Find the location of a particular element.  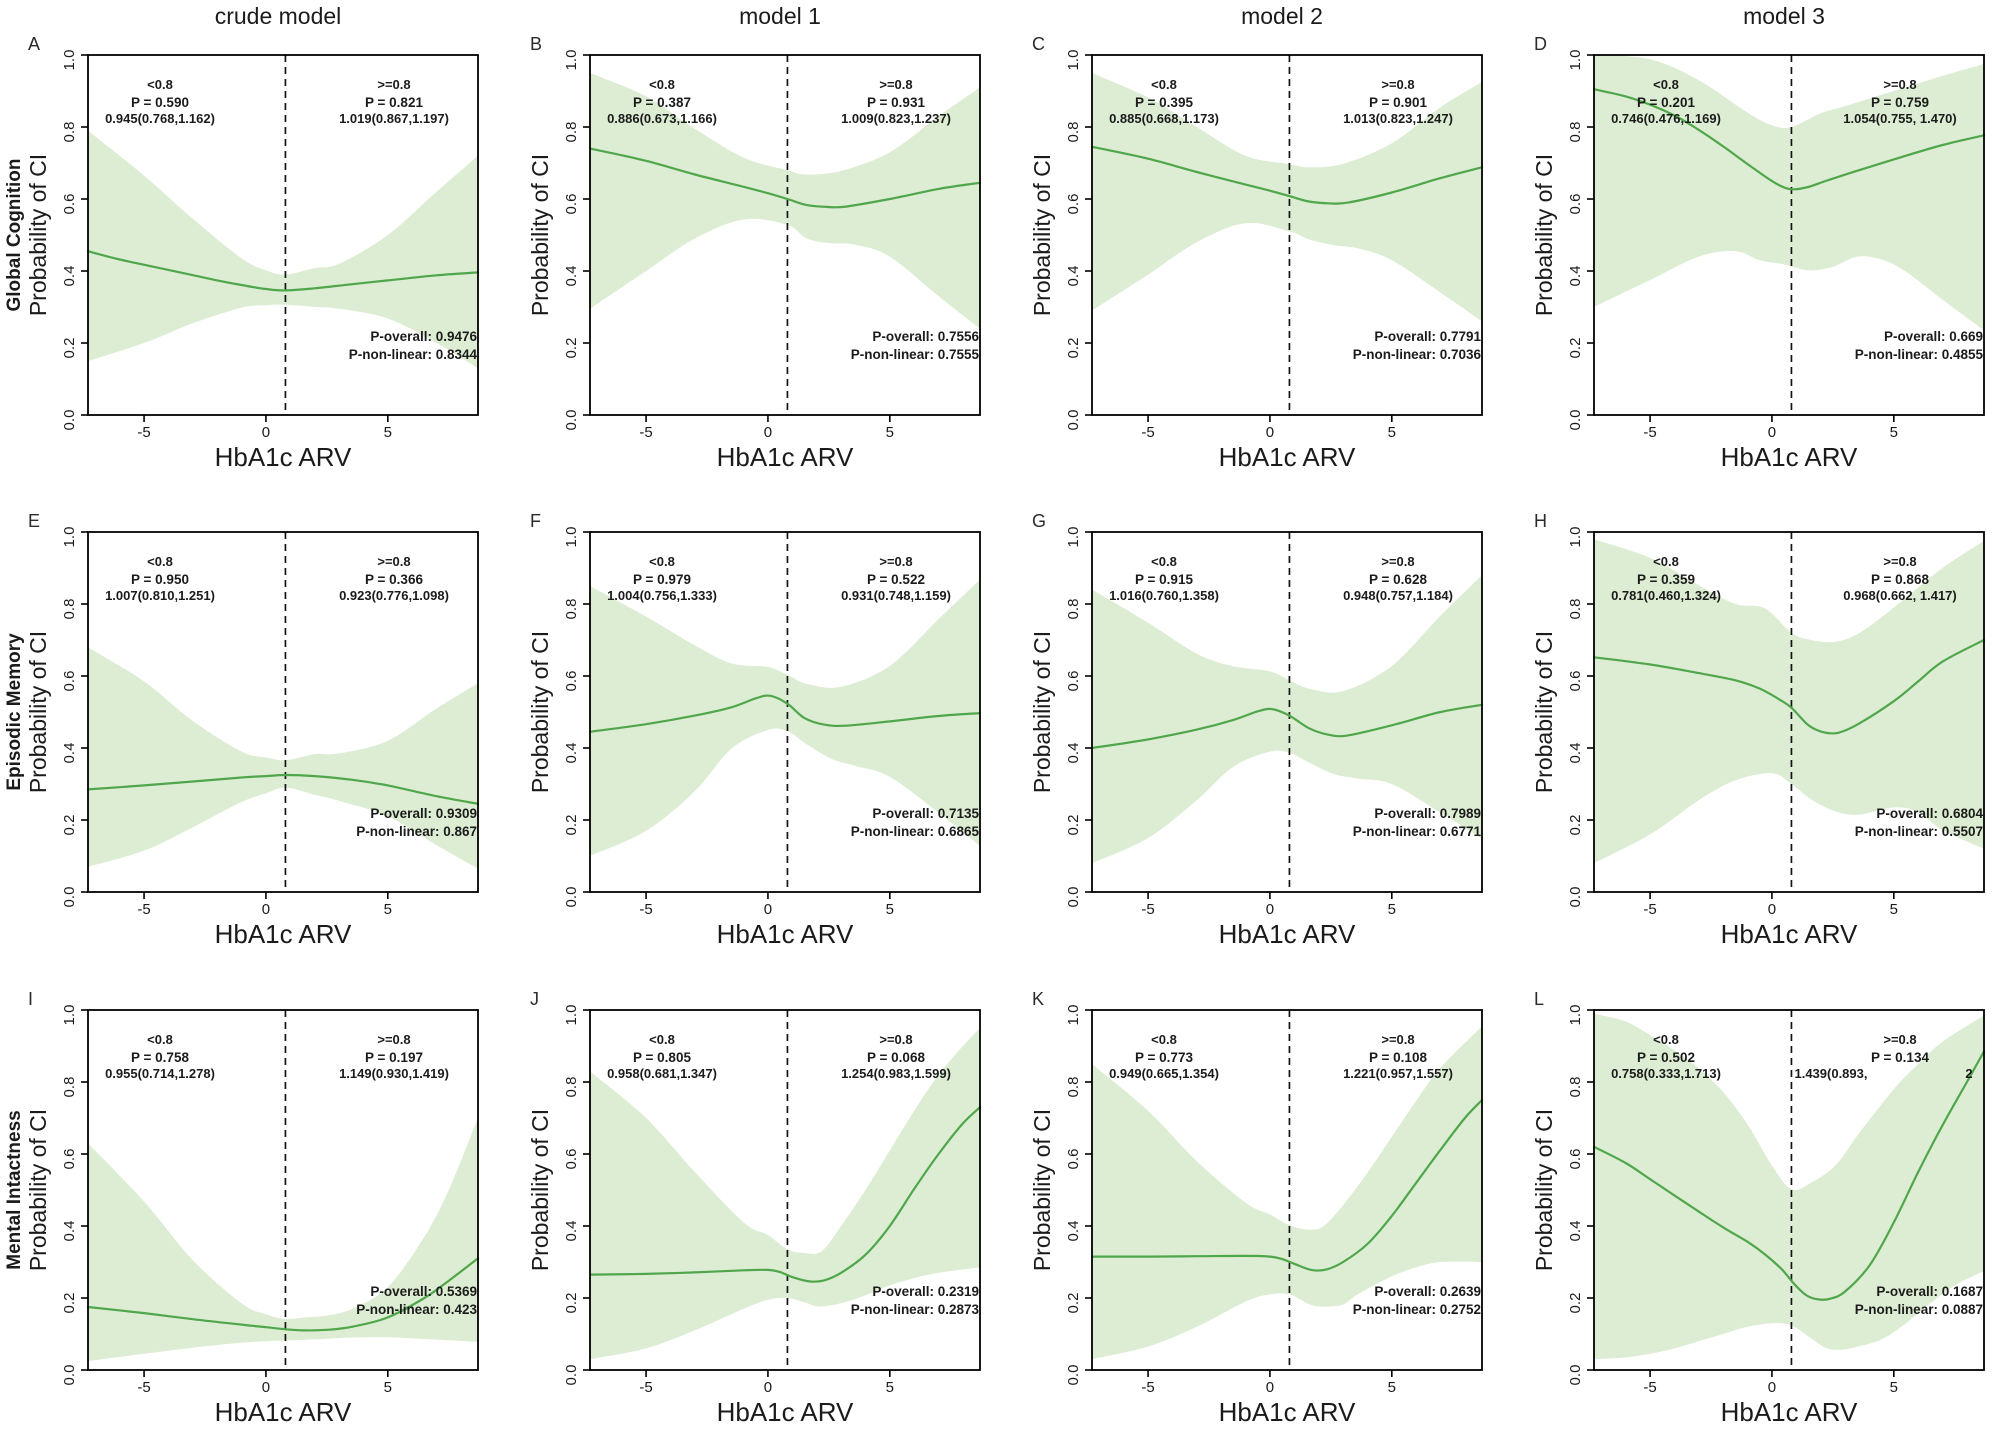

right-p-value: P = 0.759 is located at coordinates (1900, 102).